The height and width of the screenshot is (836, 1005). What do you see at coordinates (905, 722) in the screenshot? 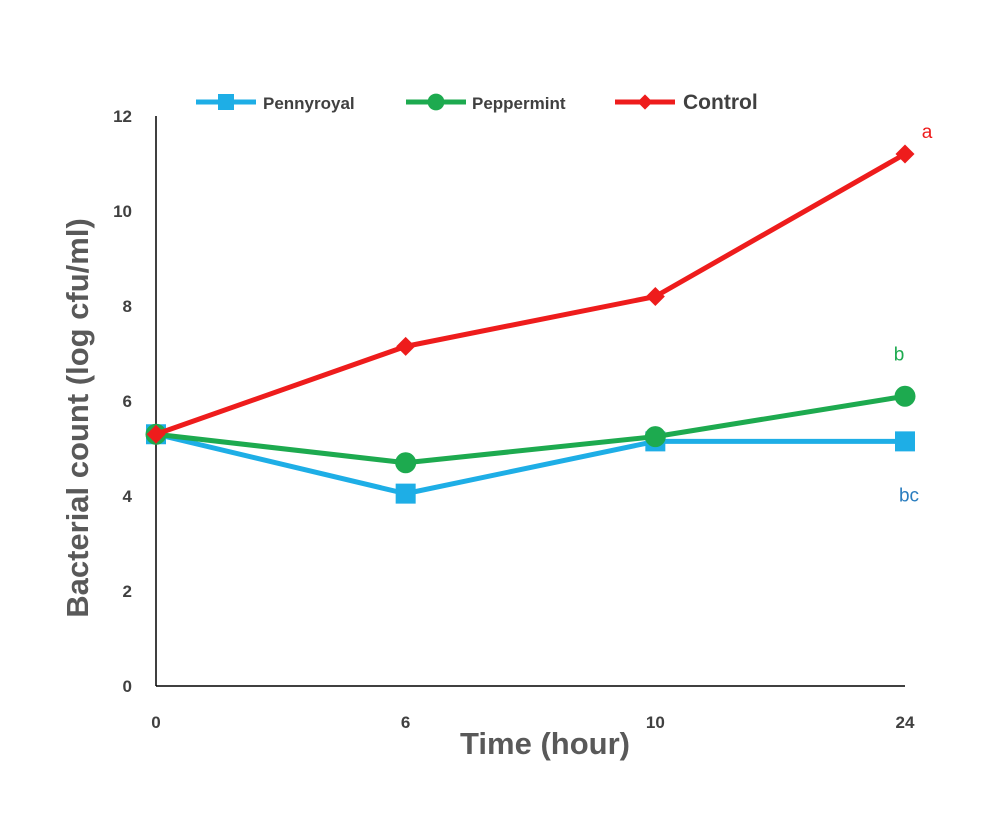
I see `x-tick-label: 24` at bounding box center [905, 722].